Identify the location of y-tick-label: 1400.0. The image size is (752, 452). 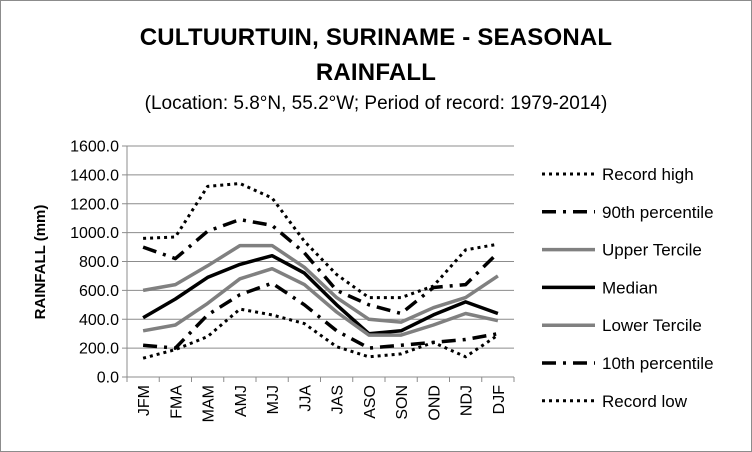
(94, 175).